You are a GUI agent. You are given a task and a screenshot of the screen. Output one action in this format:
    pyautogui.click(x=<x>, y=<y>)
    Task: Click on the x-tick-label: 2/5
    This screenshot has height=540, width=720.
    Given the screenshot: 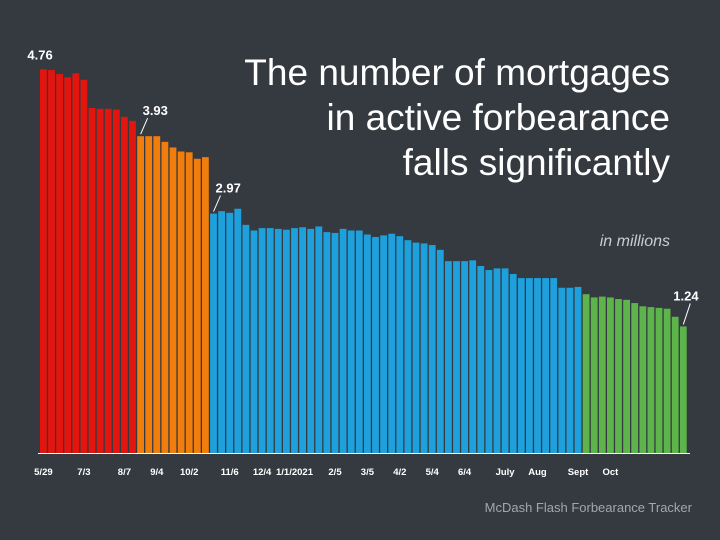 What is the action you would take?
    pyautogui.click(x=335, y=472)
    